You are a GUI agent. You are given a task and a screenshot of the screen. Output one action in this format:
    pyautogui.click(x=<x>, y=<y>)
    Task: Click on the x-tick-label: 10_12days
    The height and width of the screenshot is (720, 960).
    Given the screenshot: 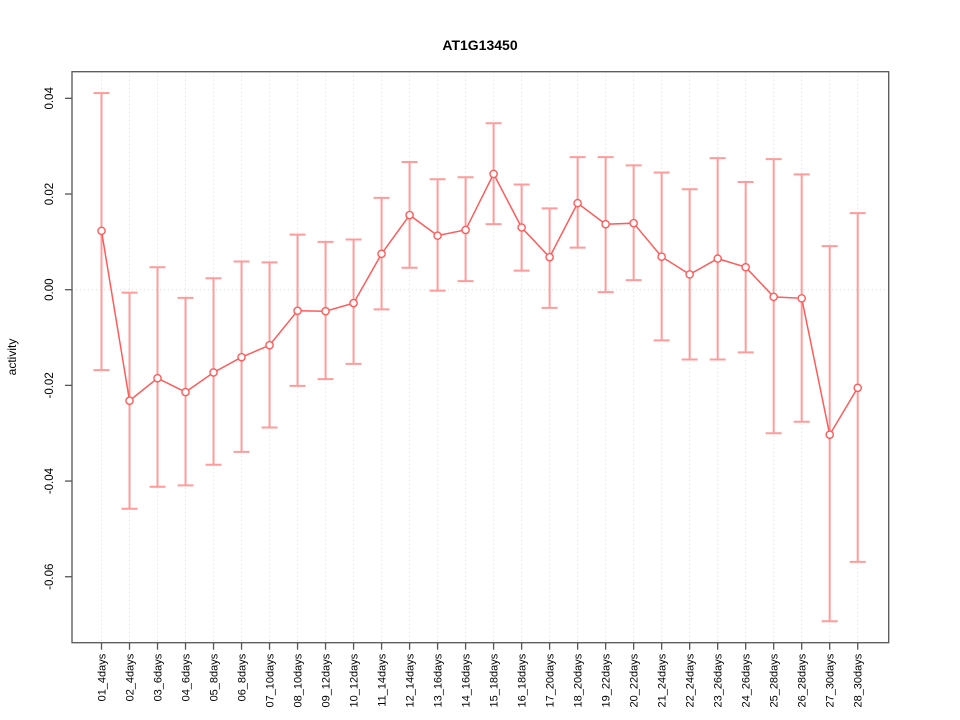 What is the action you would take?
    pyautogui.click(x=354, y=680)
    